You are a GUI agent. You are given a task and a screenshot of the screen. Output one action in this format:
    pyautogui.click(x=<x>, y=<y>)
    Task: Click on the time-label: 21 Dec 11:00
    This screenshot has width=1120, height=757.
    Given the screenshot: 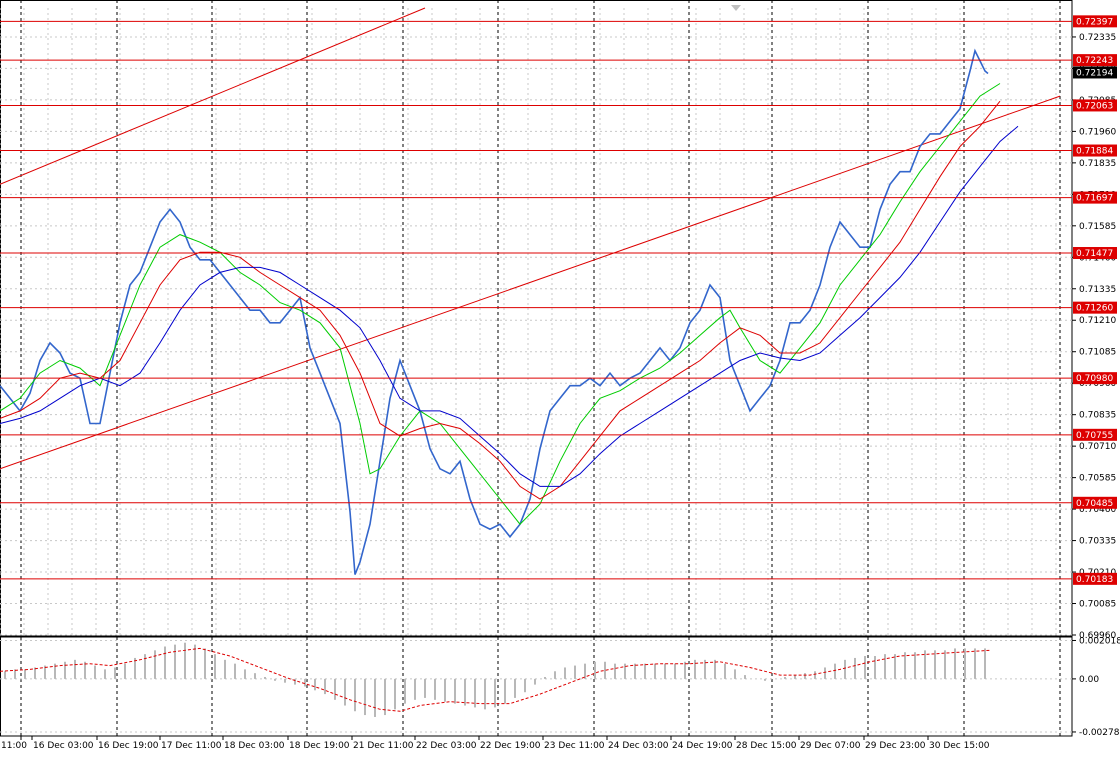 What is the action you would take?
    pyautogui.click(x=383, y=746)
    